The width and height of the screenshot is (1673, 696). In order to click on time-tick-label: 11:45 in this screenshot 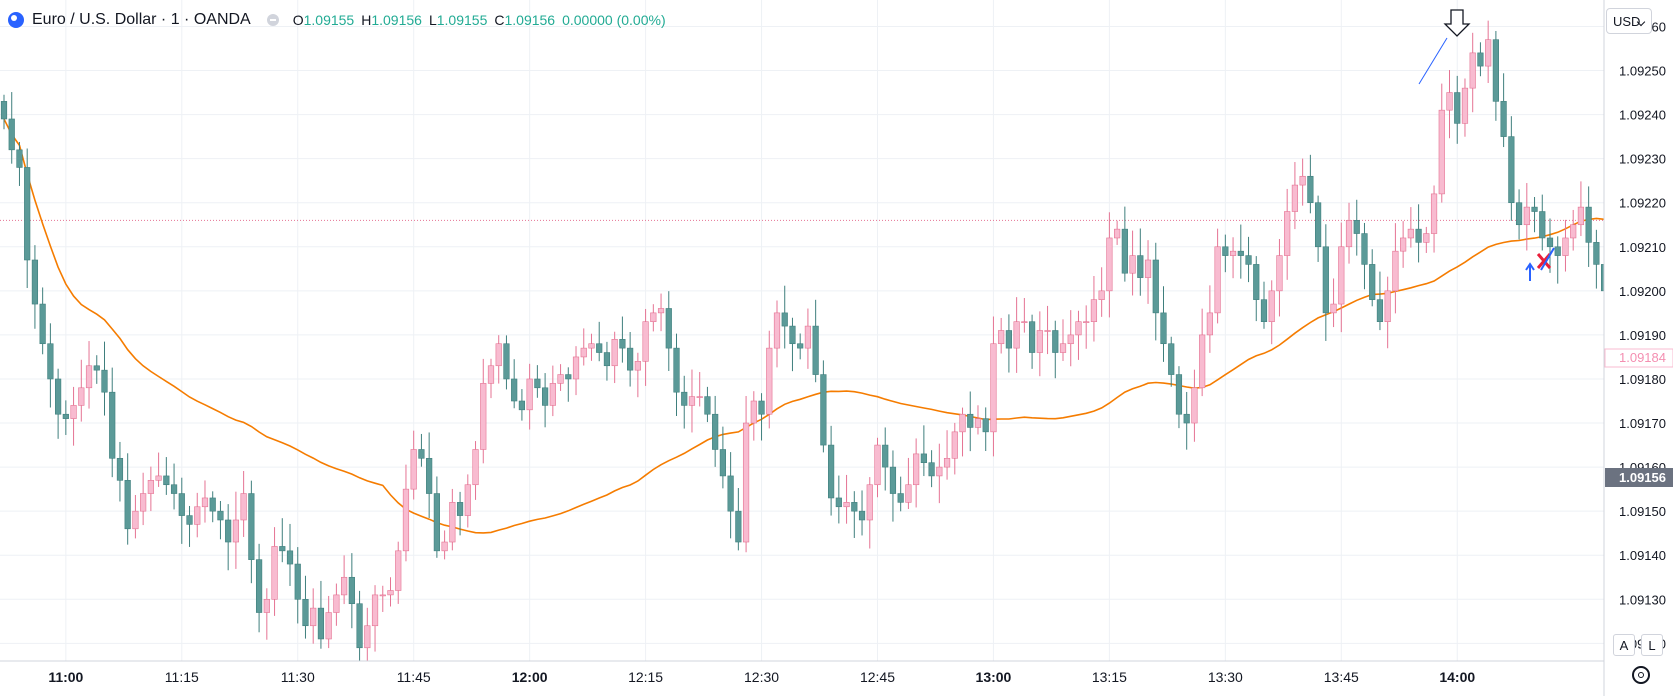, I will do `click(414, 677)`.